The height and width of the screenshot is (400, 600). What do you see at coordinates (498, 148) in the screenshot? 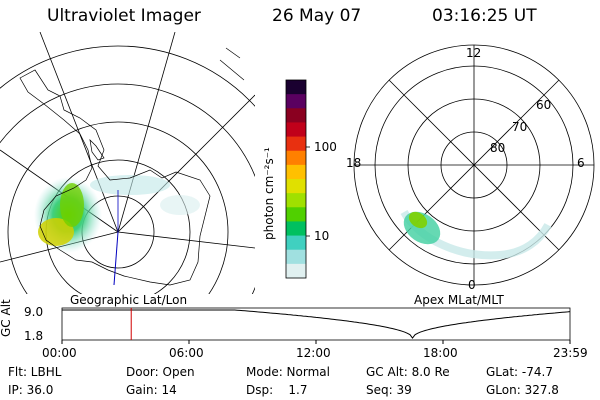
I see `mlat-80-label: 80` at bounding box center [498, 148].